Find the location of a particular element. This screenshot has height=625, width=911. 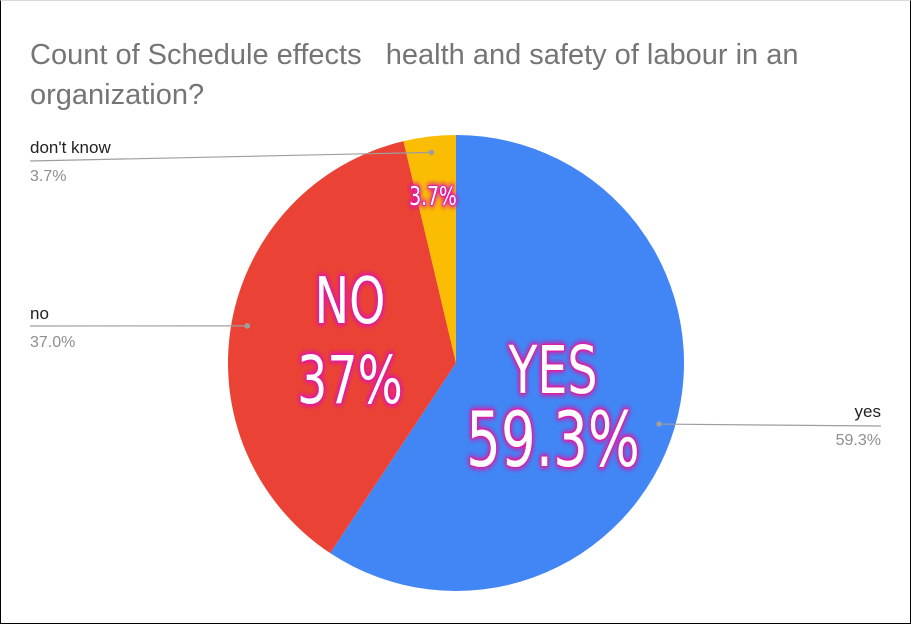

slice-annotation-2-line-2: 37% is located at coordinates (350, 380).